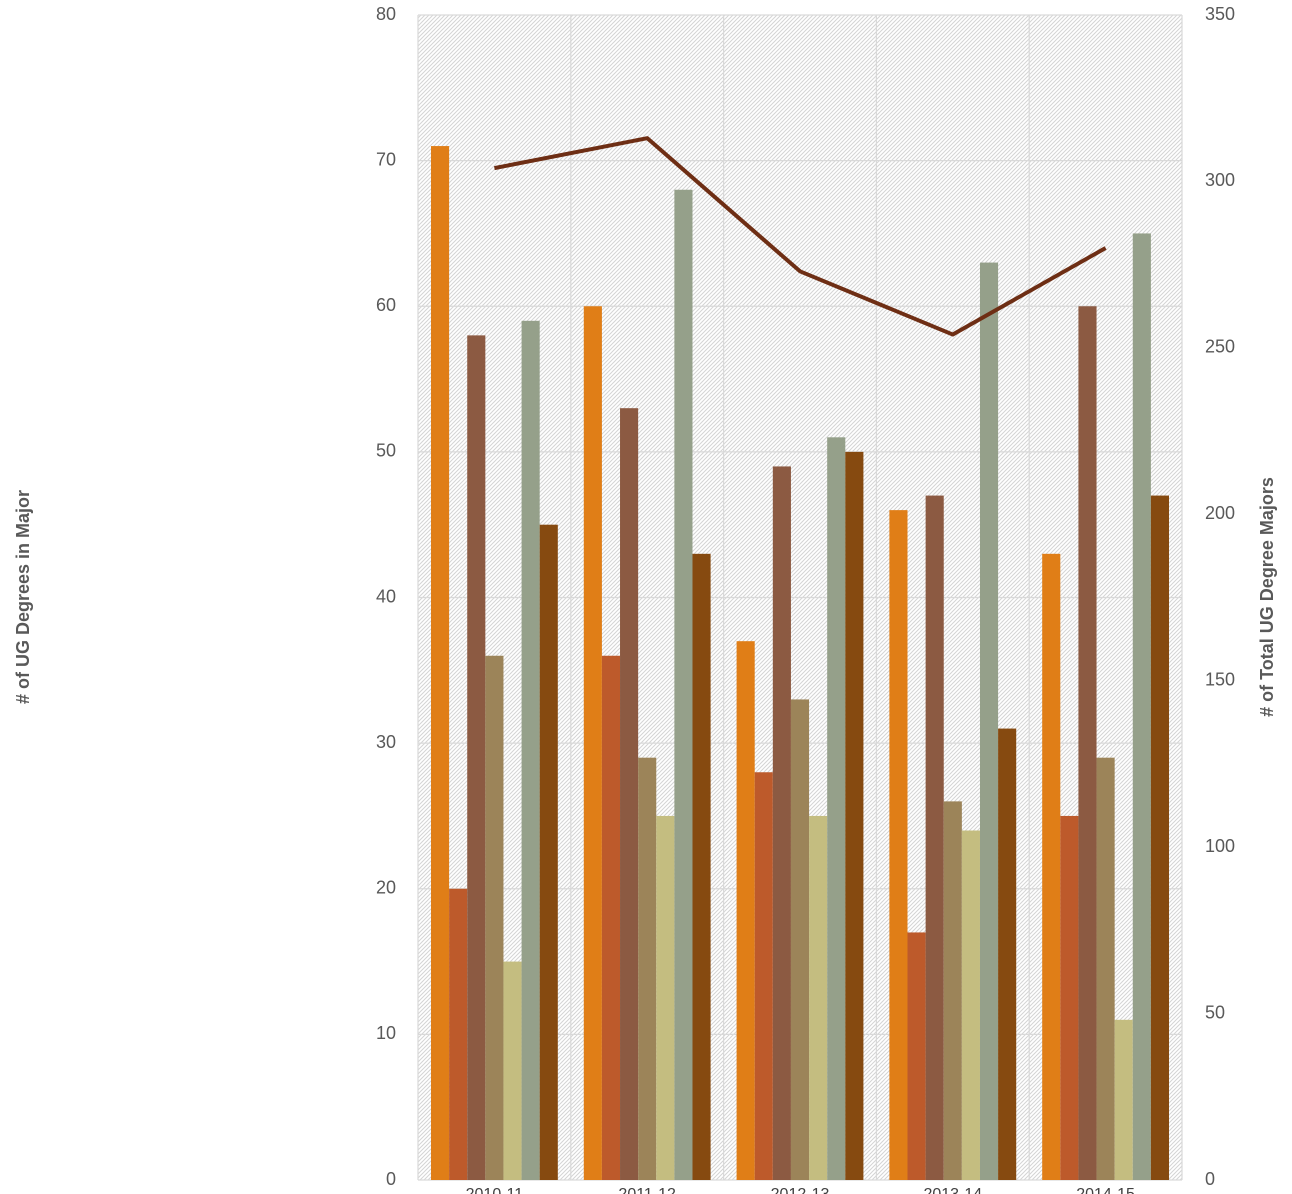  What do you see at coordinates (1215, 1012) in the screenshot?
I see `y2-tick-label: 50` at bounding box center [1215, 1012].